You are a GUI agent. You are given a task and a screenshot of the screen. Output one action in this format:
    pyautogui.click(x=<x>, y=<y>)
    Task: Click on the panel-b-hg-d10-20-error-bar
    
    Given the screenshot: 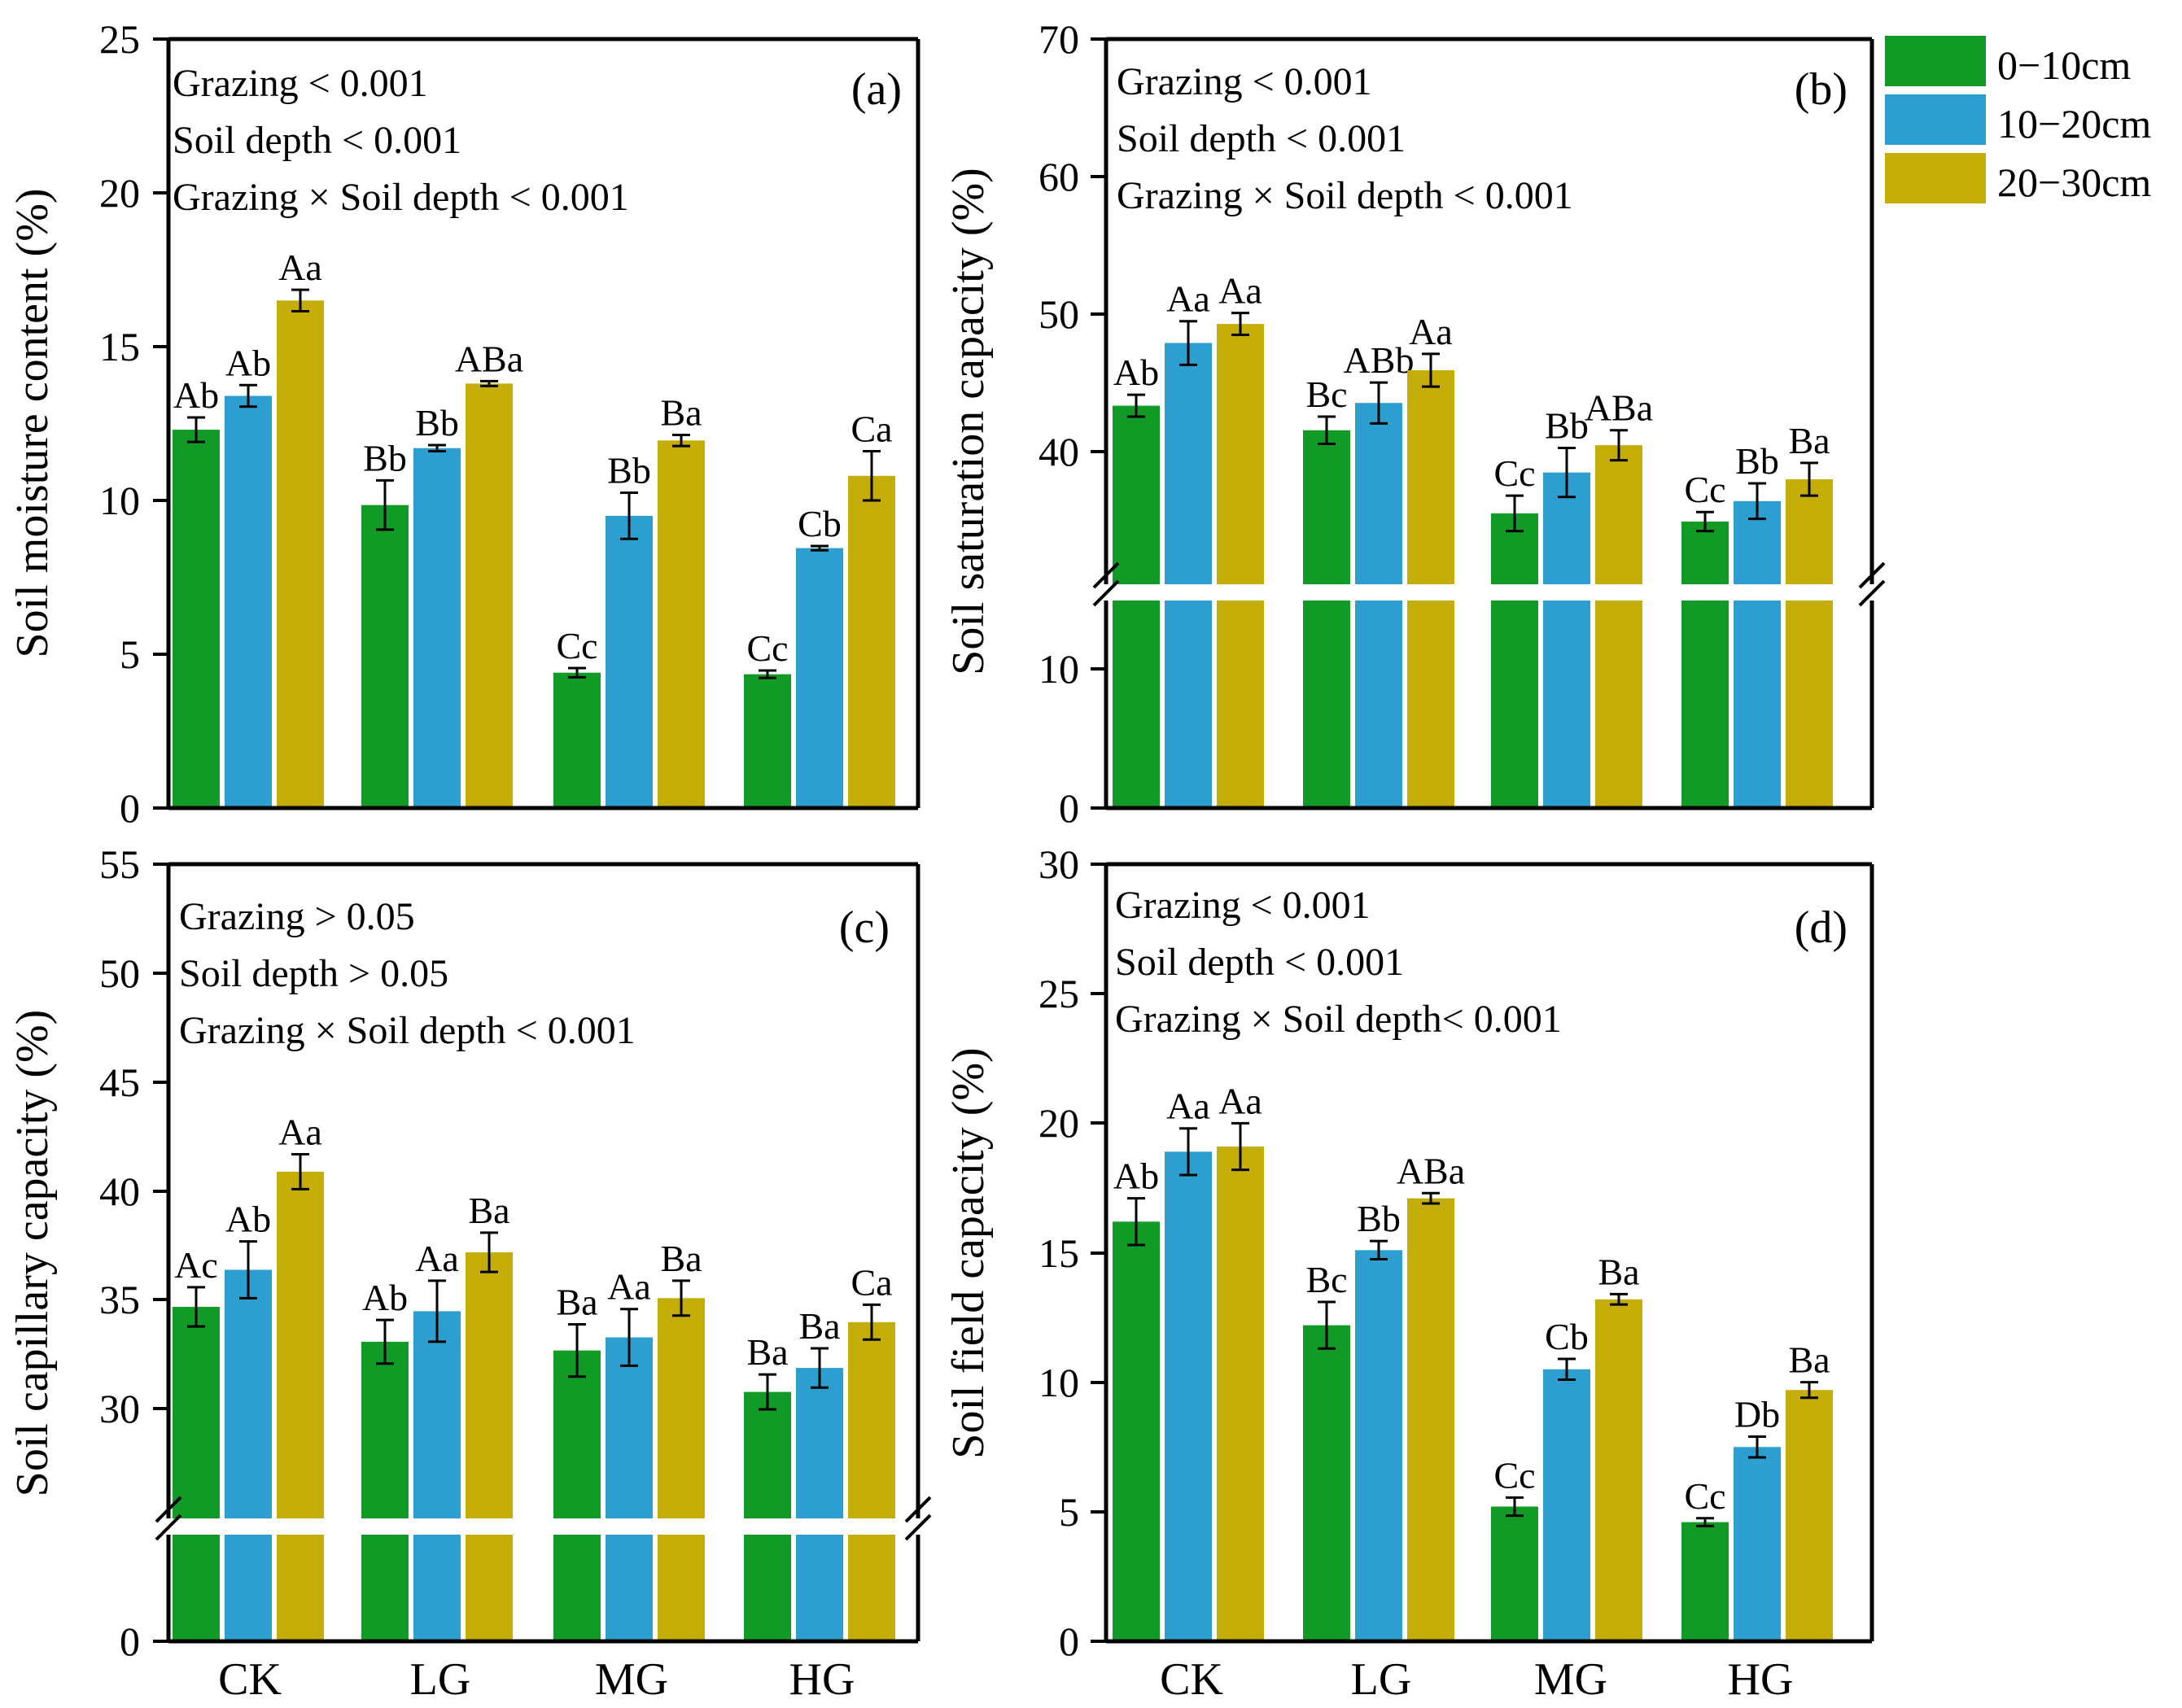 What is the action you would take?
    pyautogui.click(x=1757, y=501)
    